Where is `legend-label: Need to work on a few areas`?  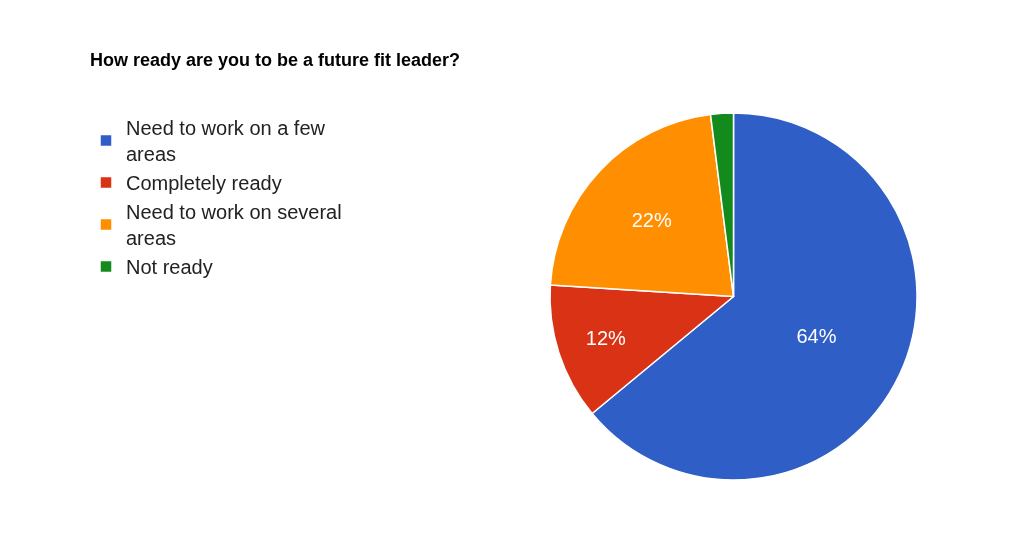
legend-label: Need to work on a few areas is located at coordinates (226, 141).